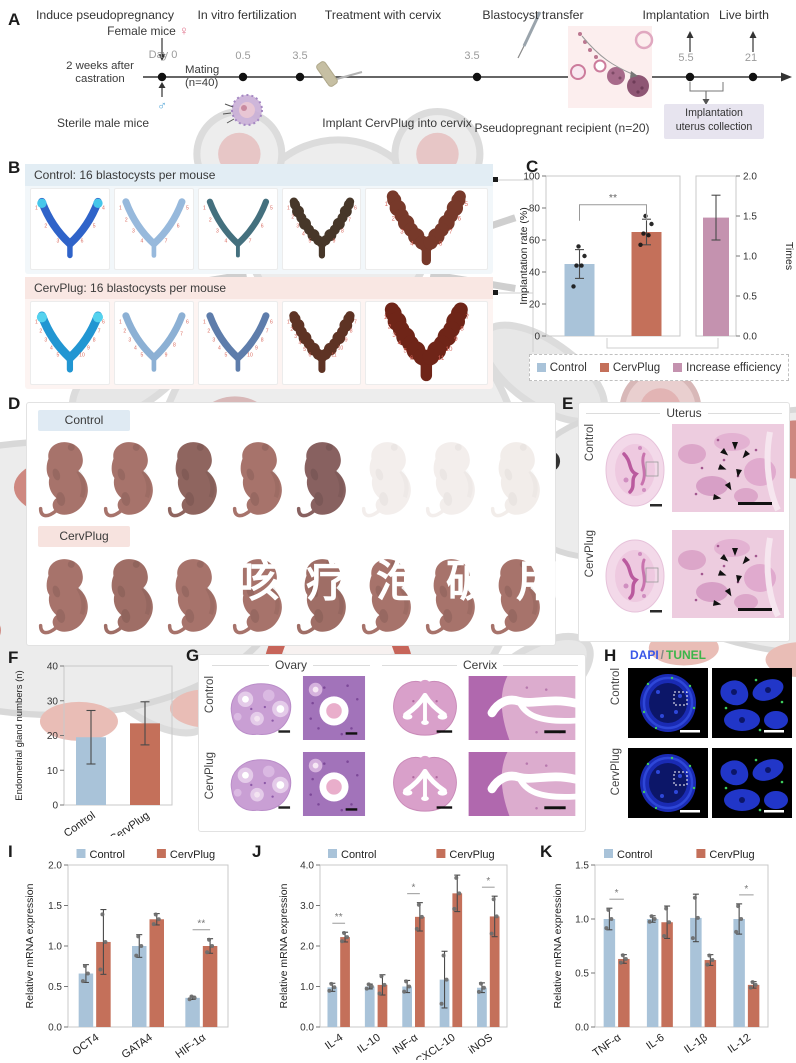 Image resolution: width=796 pixels, height=1063 pixels. Describe the element at coordinates (105, 15) in the screenshot. I see `stage-induce-pseudopregnancy: Induce pseudopregnancy` at that location.